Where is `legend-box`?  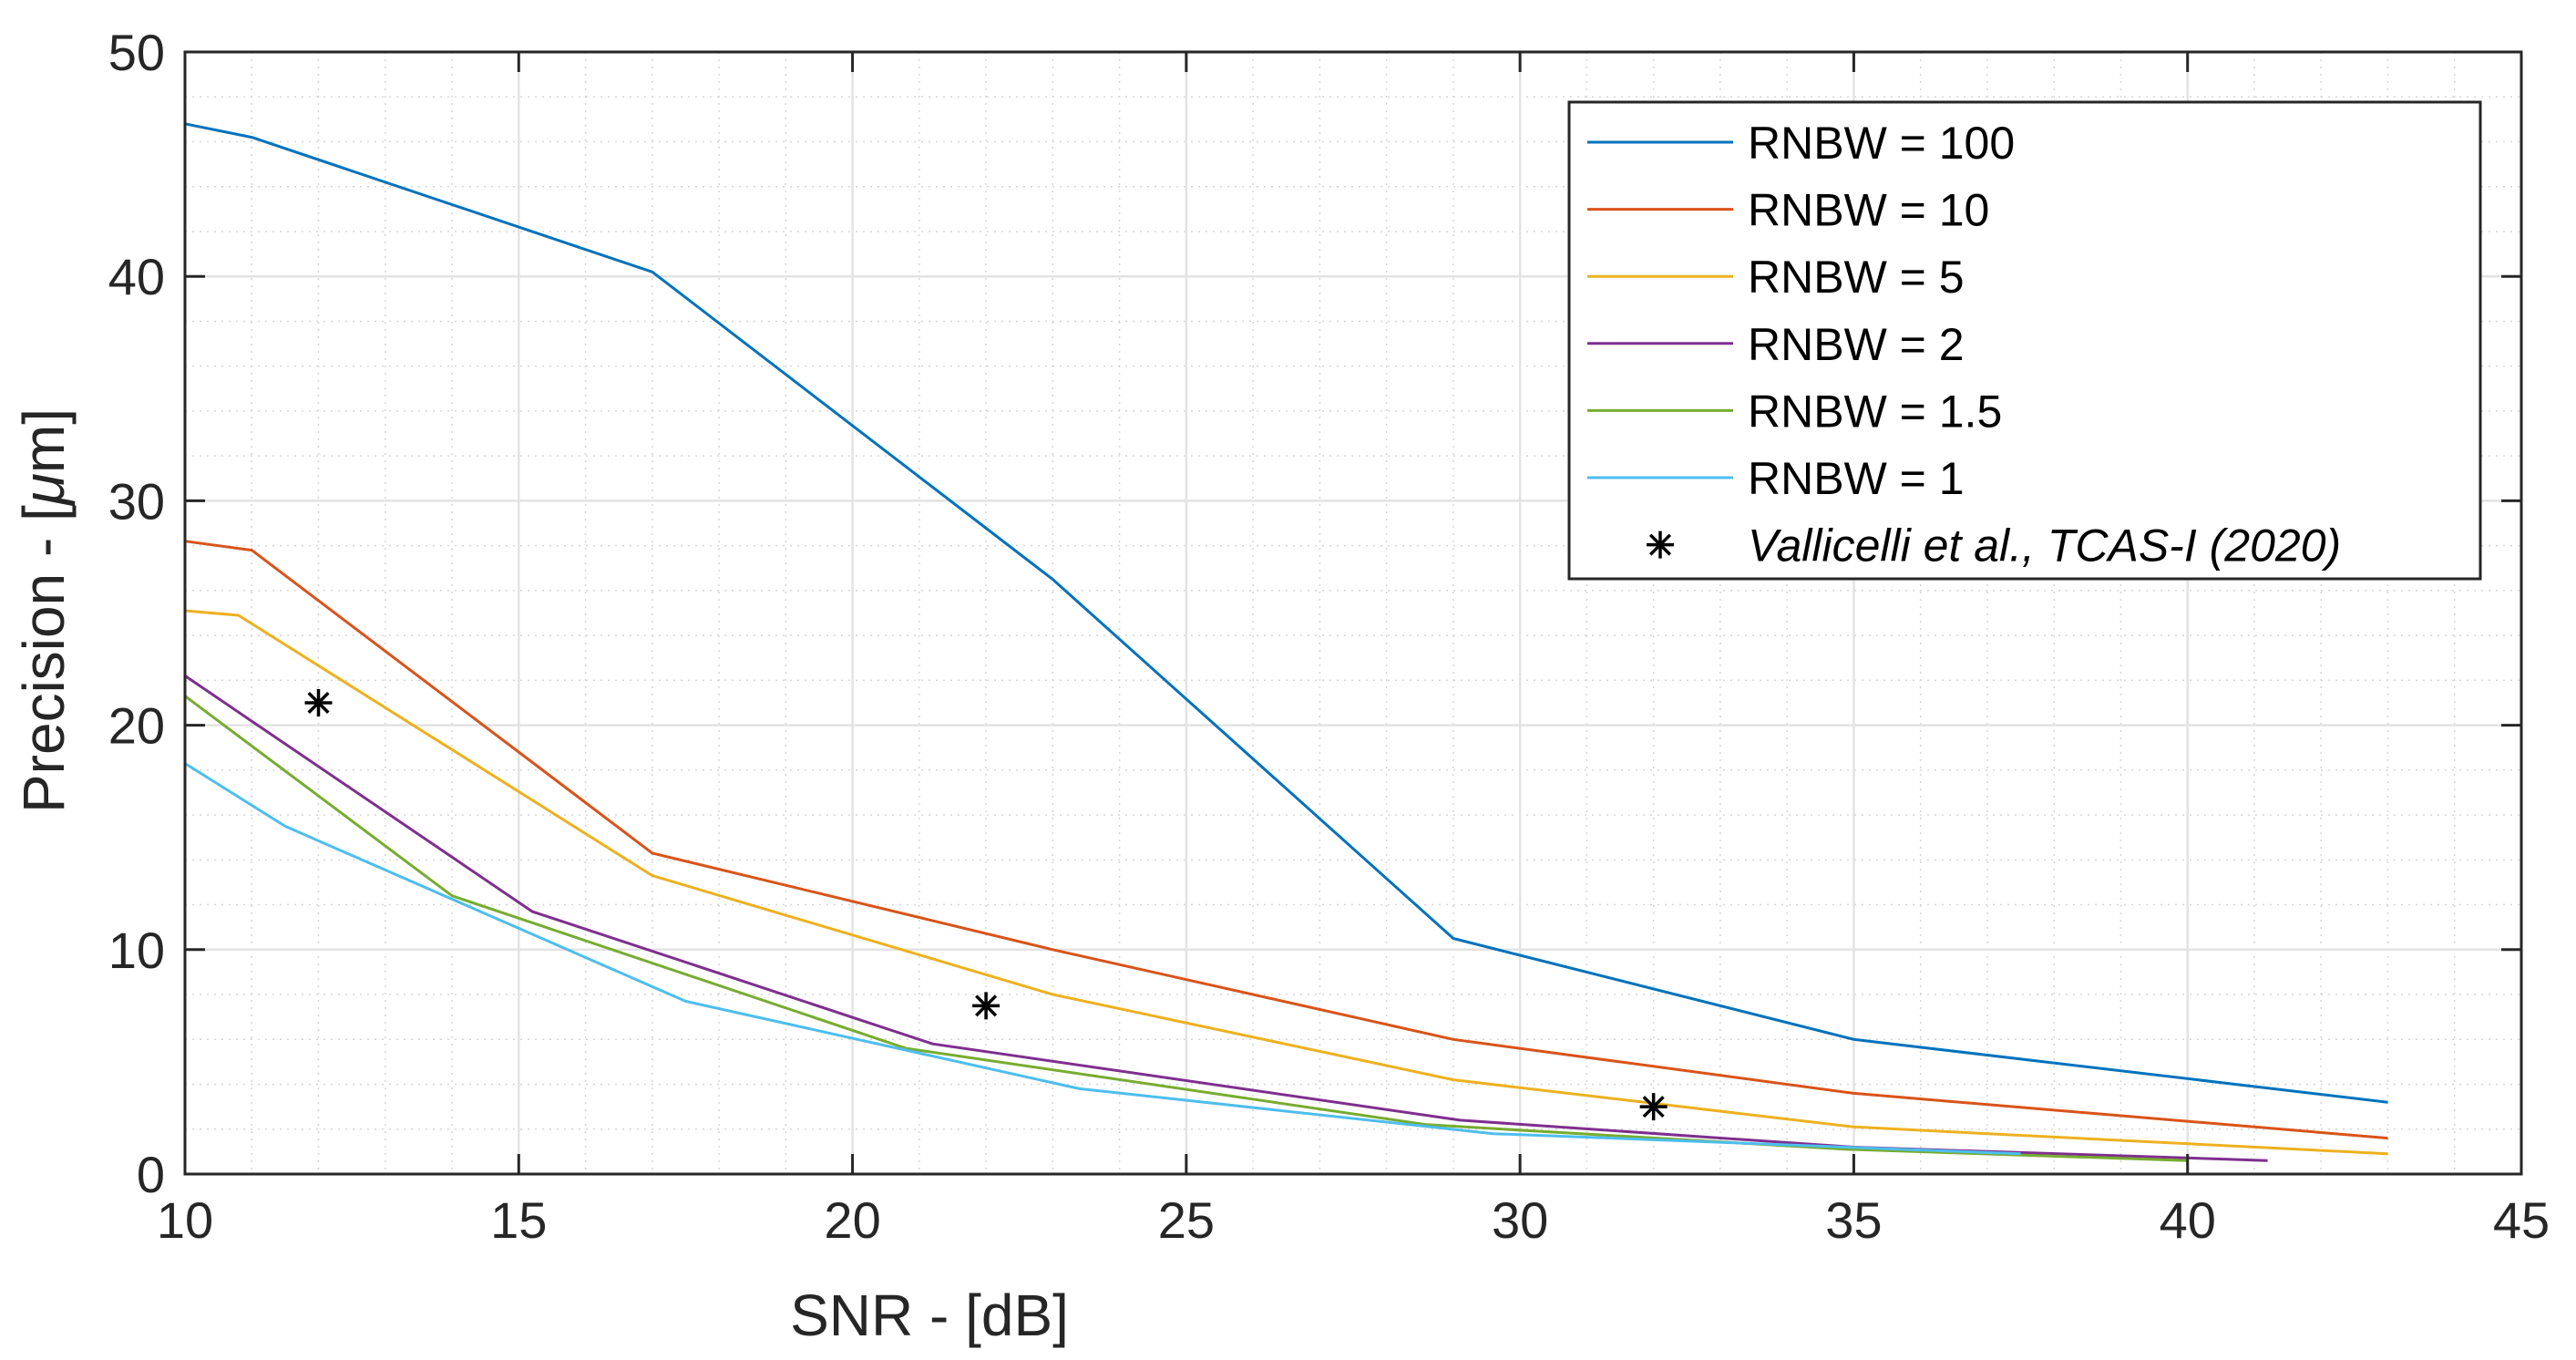 legend-box is located at coordinates (2025, 341).